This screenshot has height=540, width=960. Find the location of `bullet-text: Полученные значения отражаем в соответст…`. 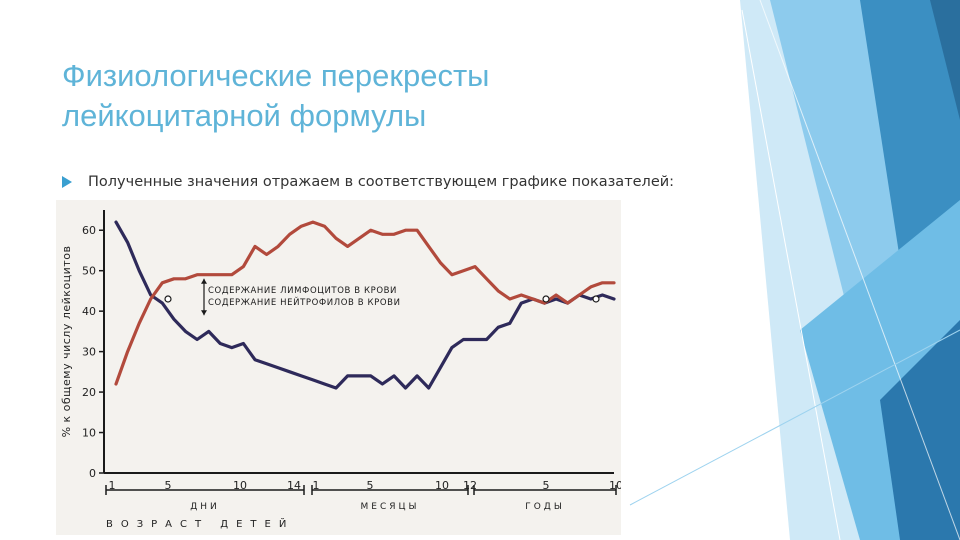

bullet-text: Полученные значения отражаем в соответст… is located at coordinates (381, 182).